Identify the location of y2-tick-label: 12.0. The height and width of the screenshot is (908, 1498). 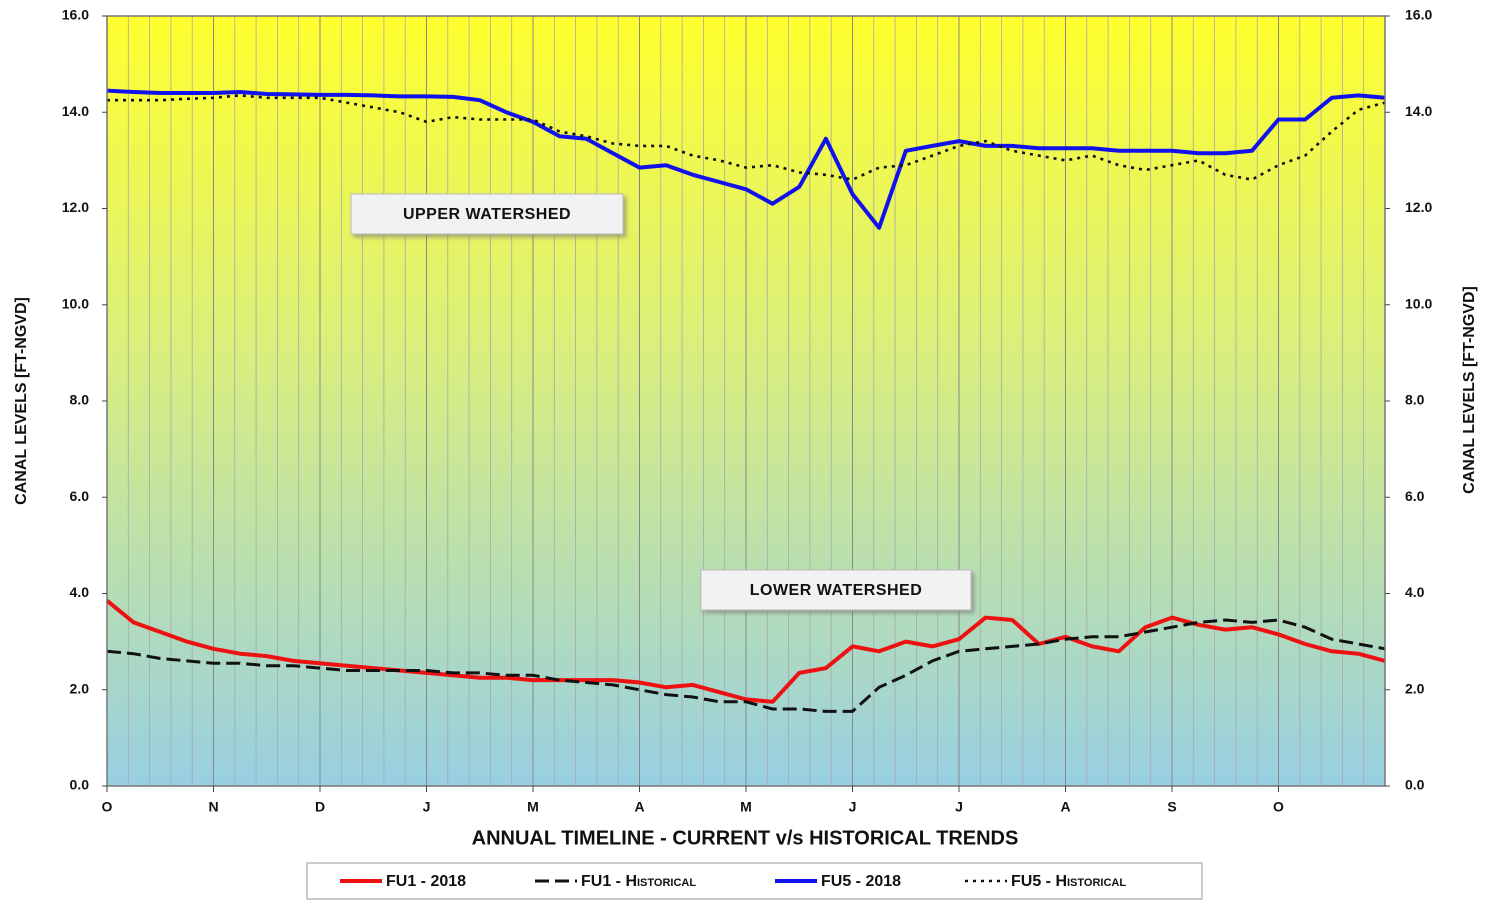
(1418, 207).